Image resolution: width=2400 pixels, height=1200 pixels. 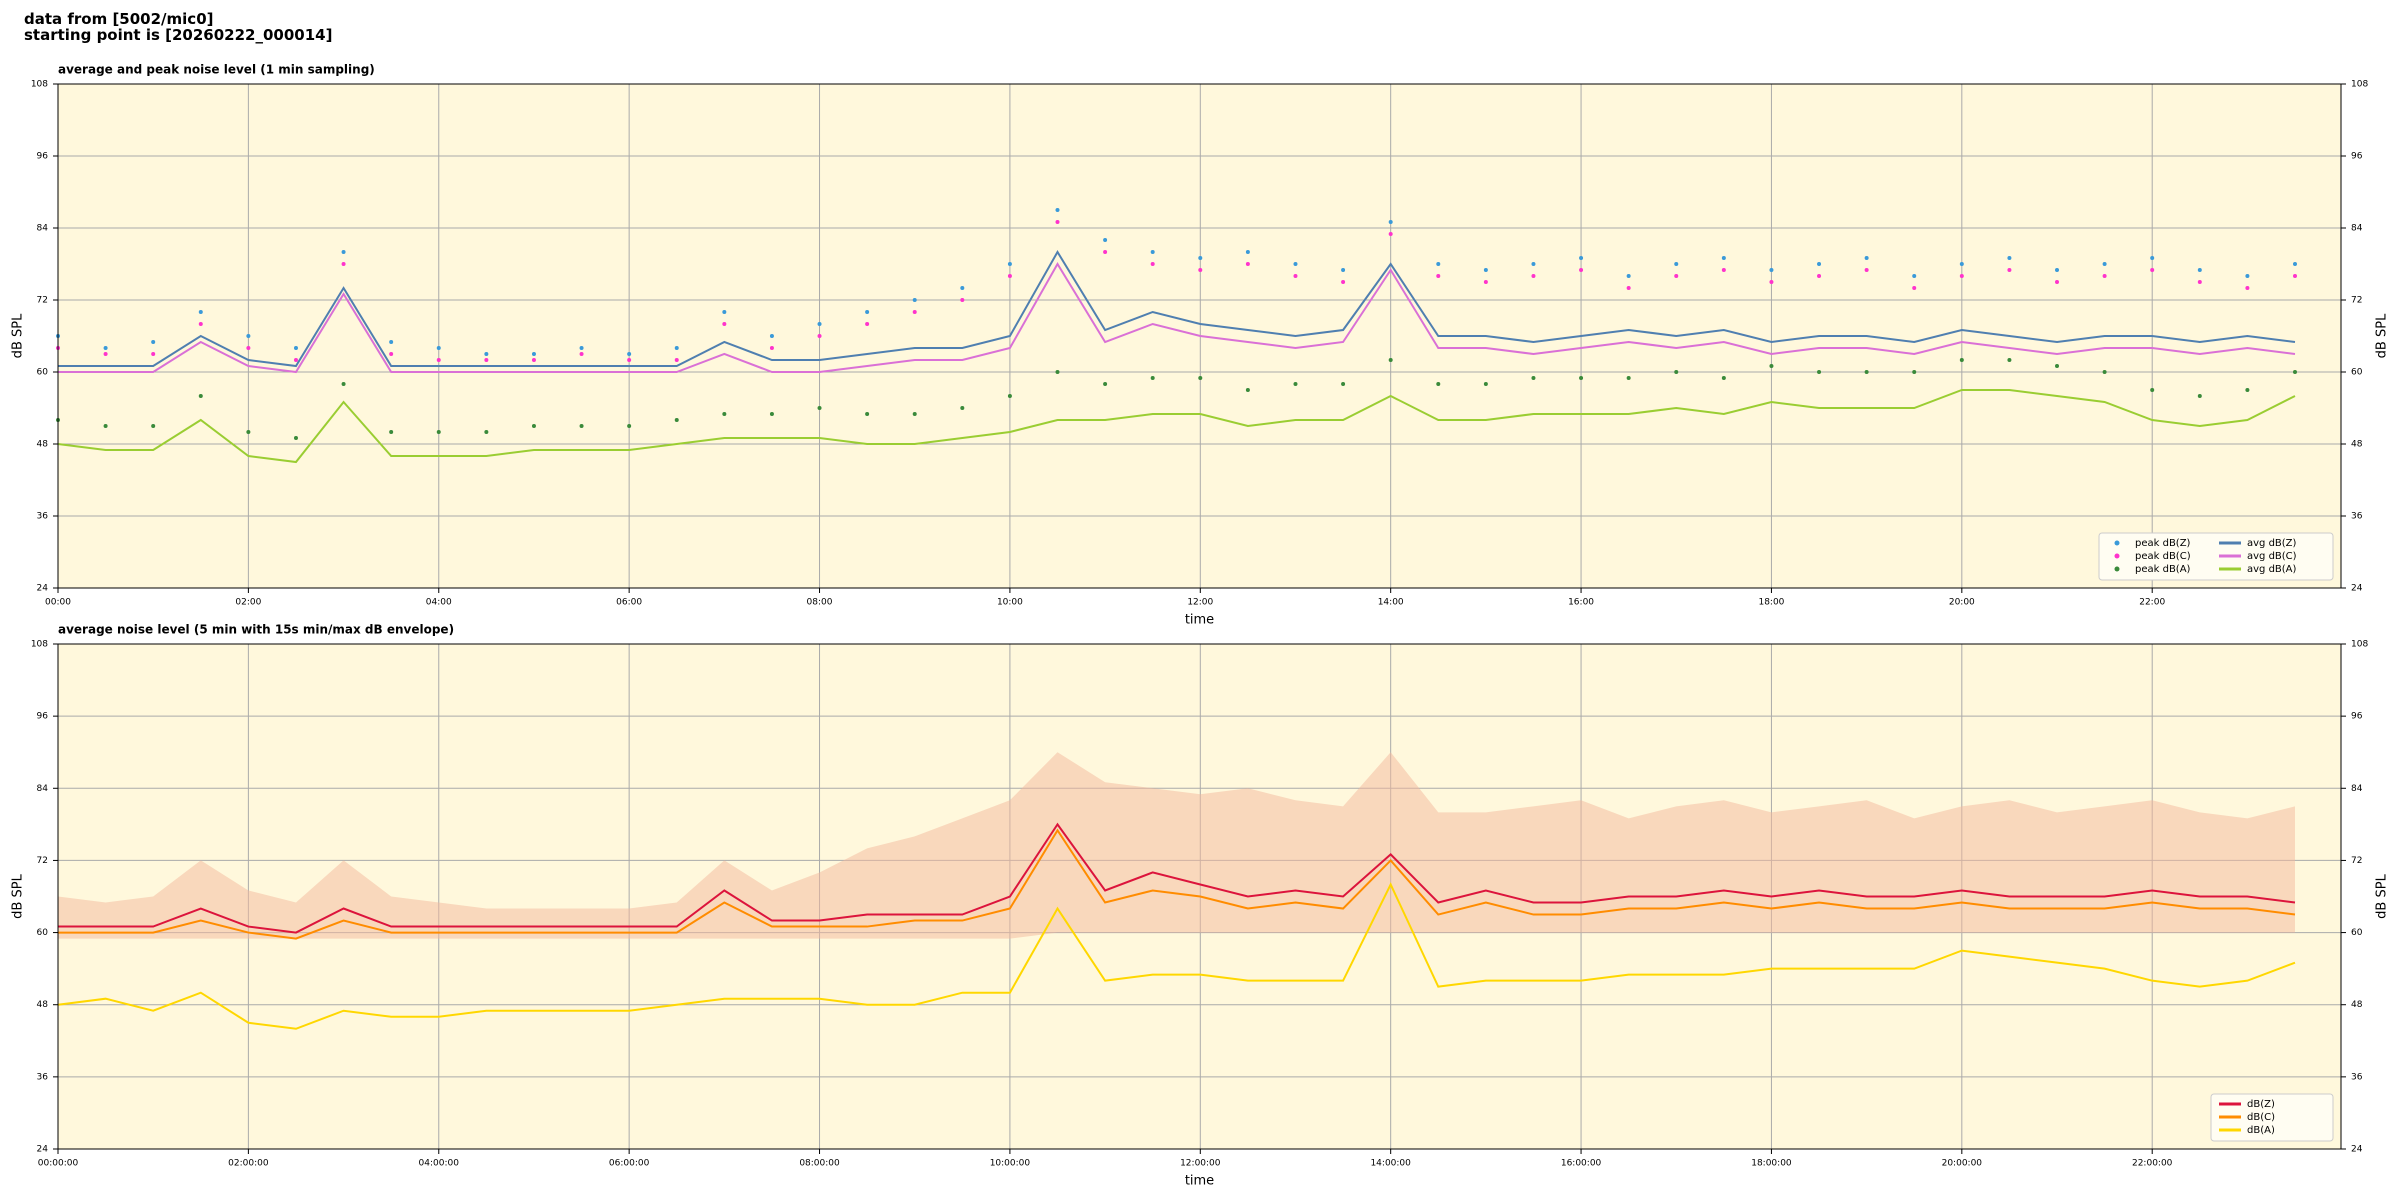 What do you see at coordinates (2261, 1130) in the screenshot?
I see `legend-label: dB(A)` at bounding box center [2261, 1130].